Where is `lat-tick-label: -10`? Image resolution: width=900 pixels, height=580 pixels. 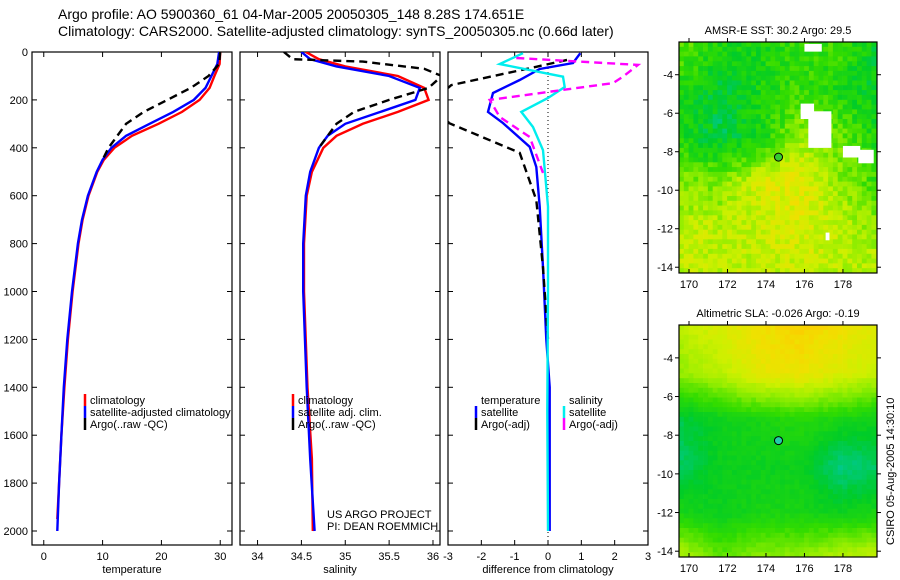
lat-tick-label: -10 is located at coordinates (665, 191).